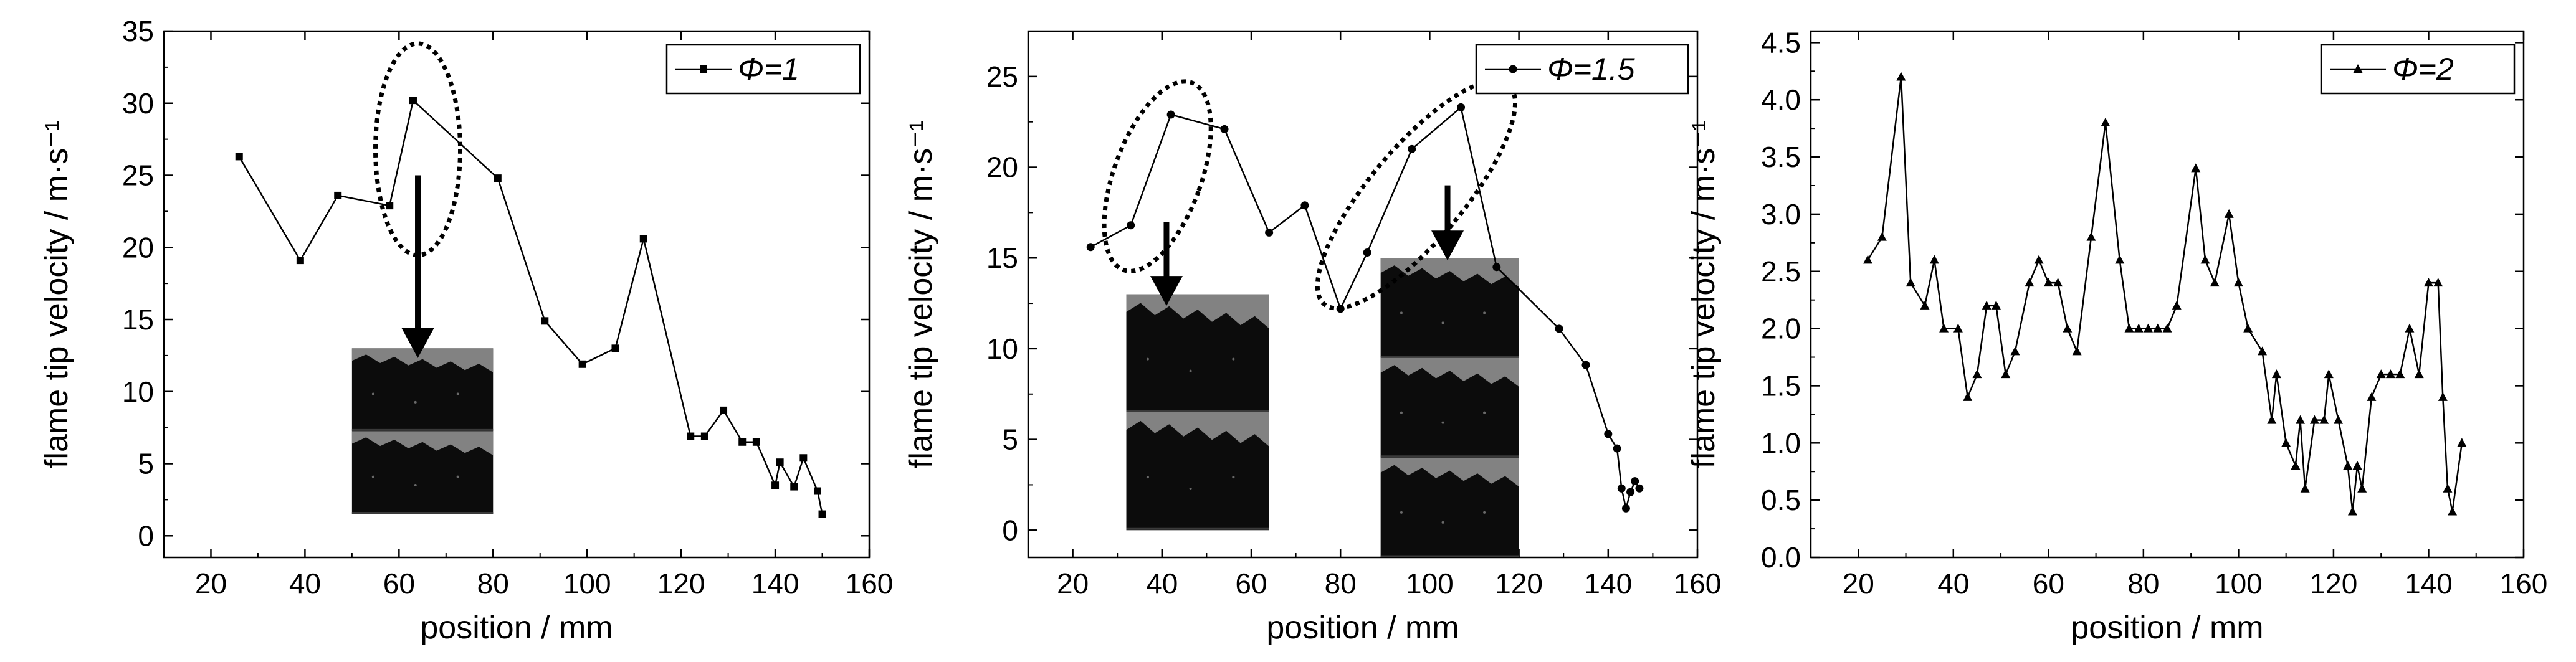  I want to click on y-tick-label: 4.5, so click(1781, 42).